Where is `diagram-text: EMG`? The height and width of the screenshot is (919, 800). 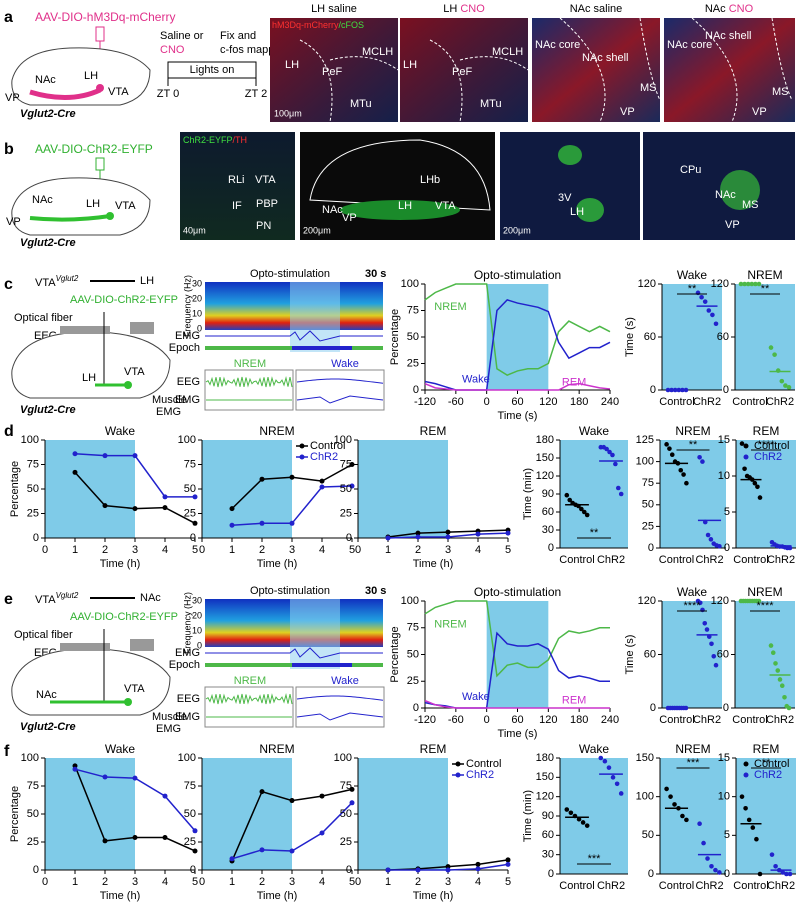 diagram-text: EMG is located at coordinates (168, 729).